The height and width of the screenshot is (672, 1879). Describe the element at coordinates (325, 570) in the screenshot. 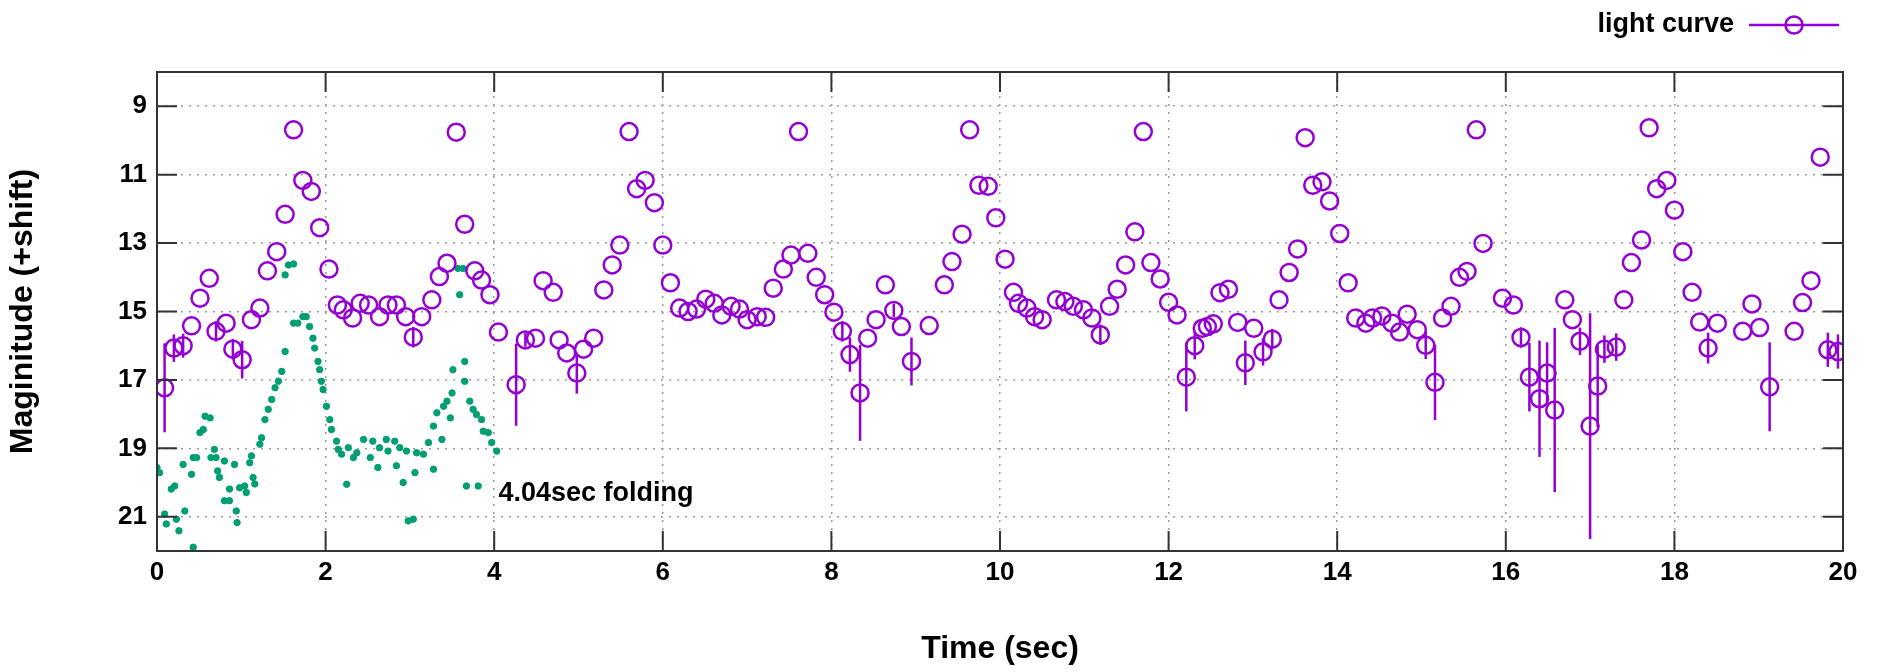

I see `x-tick-label: 2` at that location.